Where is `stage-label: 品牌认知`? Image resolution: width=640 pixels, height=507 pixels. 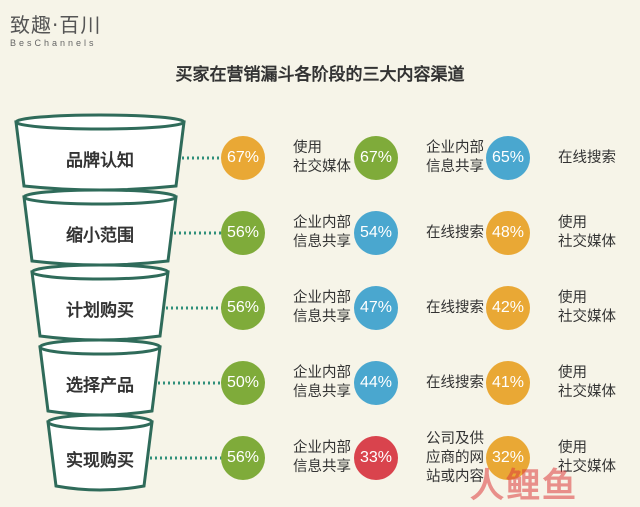 stage-label: 品牌认知 is located at coordinates (100, 161).